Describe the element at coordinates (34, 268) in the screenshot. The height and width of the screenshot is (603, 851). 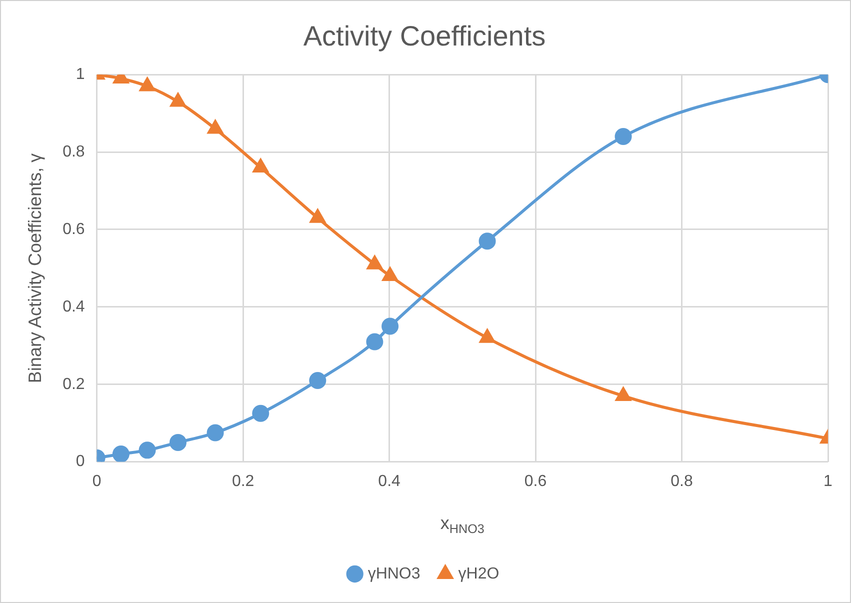
I see `y-axis-title: Binary Activity Coefficients, γ` at that location.